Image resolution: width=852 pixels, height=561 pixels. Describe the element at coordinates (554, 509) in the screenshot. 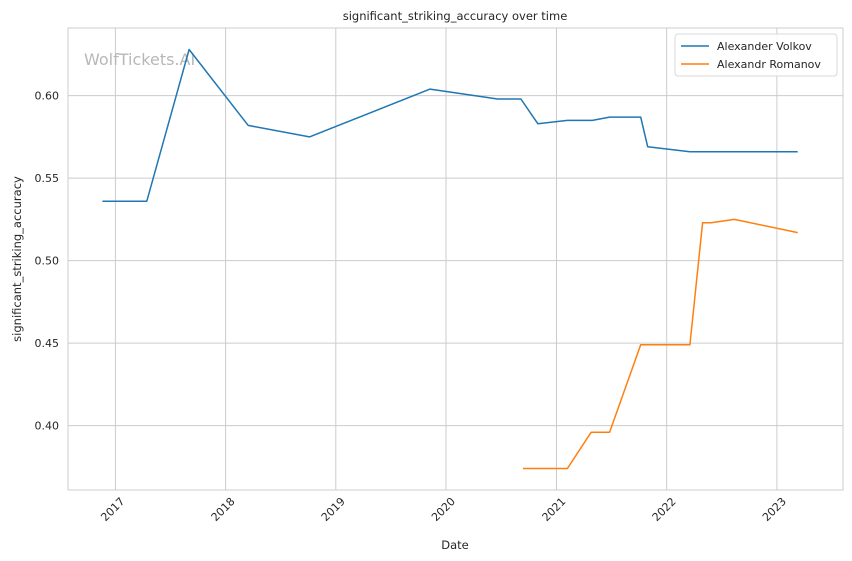

I see `x-tick-label: 2021` at that location.